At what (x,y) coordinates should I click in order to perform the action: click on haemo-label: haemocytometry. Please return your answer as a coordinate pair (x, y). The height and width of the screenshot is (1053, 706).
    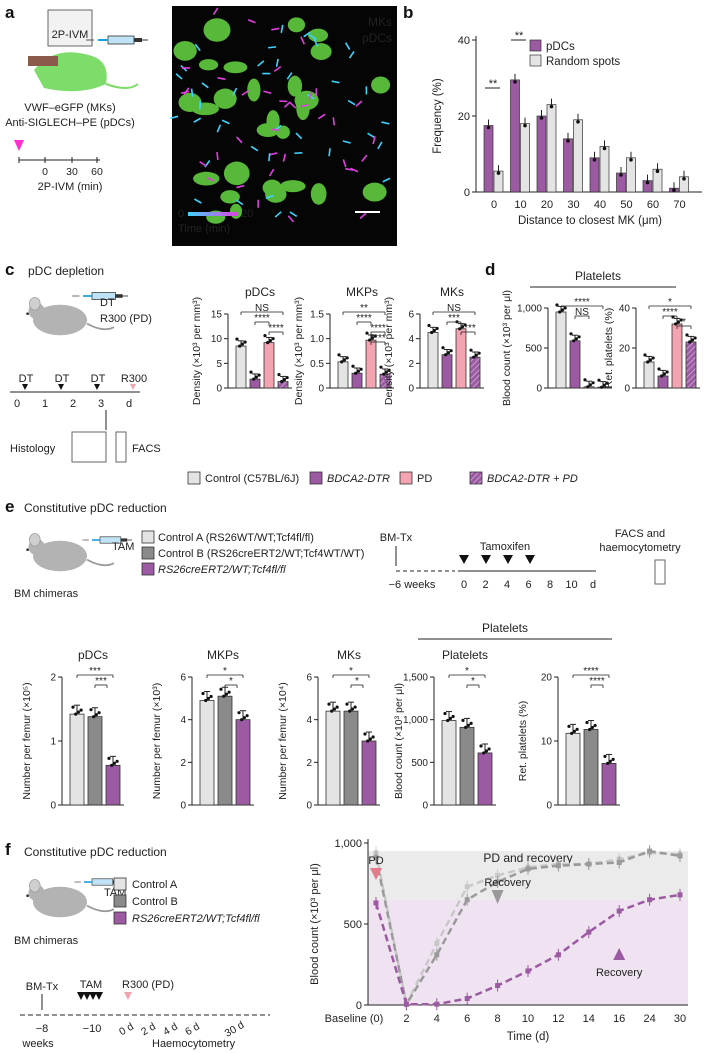
    Looking at the image, I should click on (640, 548).